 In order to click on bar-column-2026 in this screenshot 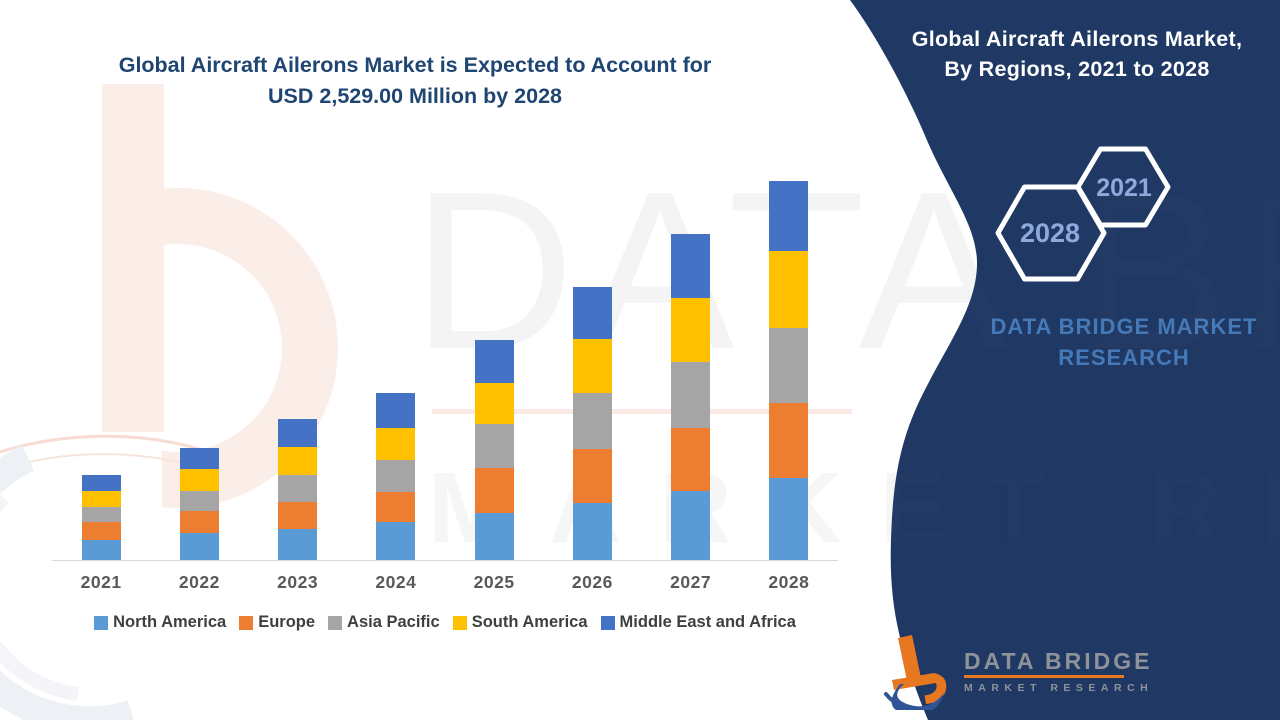, I will do `click(592, 365)`.